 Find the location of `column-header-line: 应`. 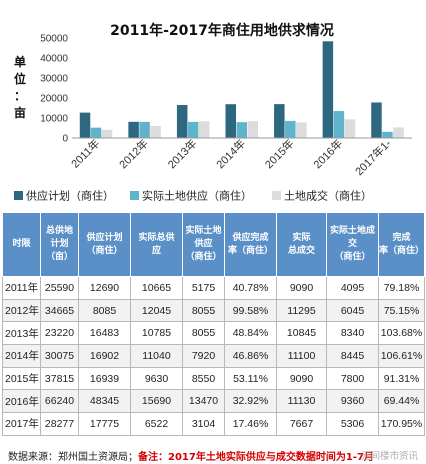

column-header-line: 应 is located at coordinates (156, 250).